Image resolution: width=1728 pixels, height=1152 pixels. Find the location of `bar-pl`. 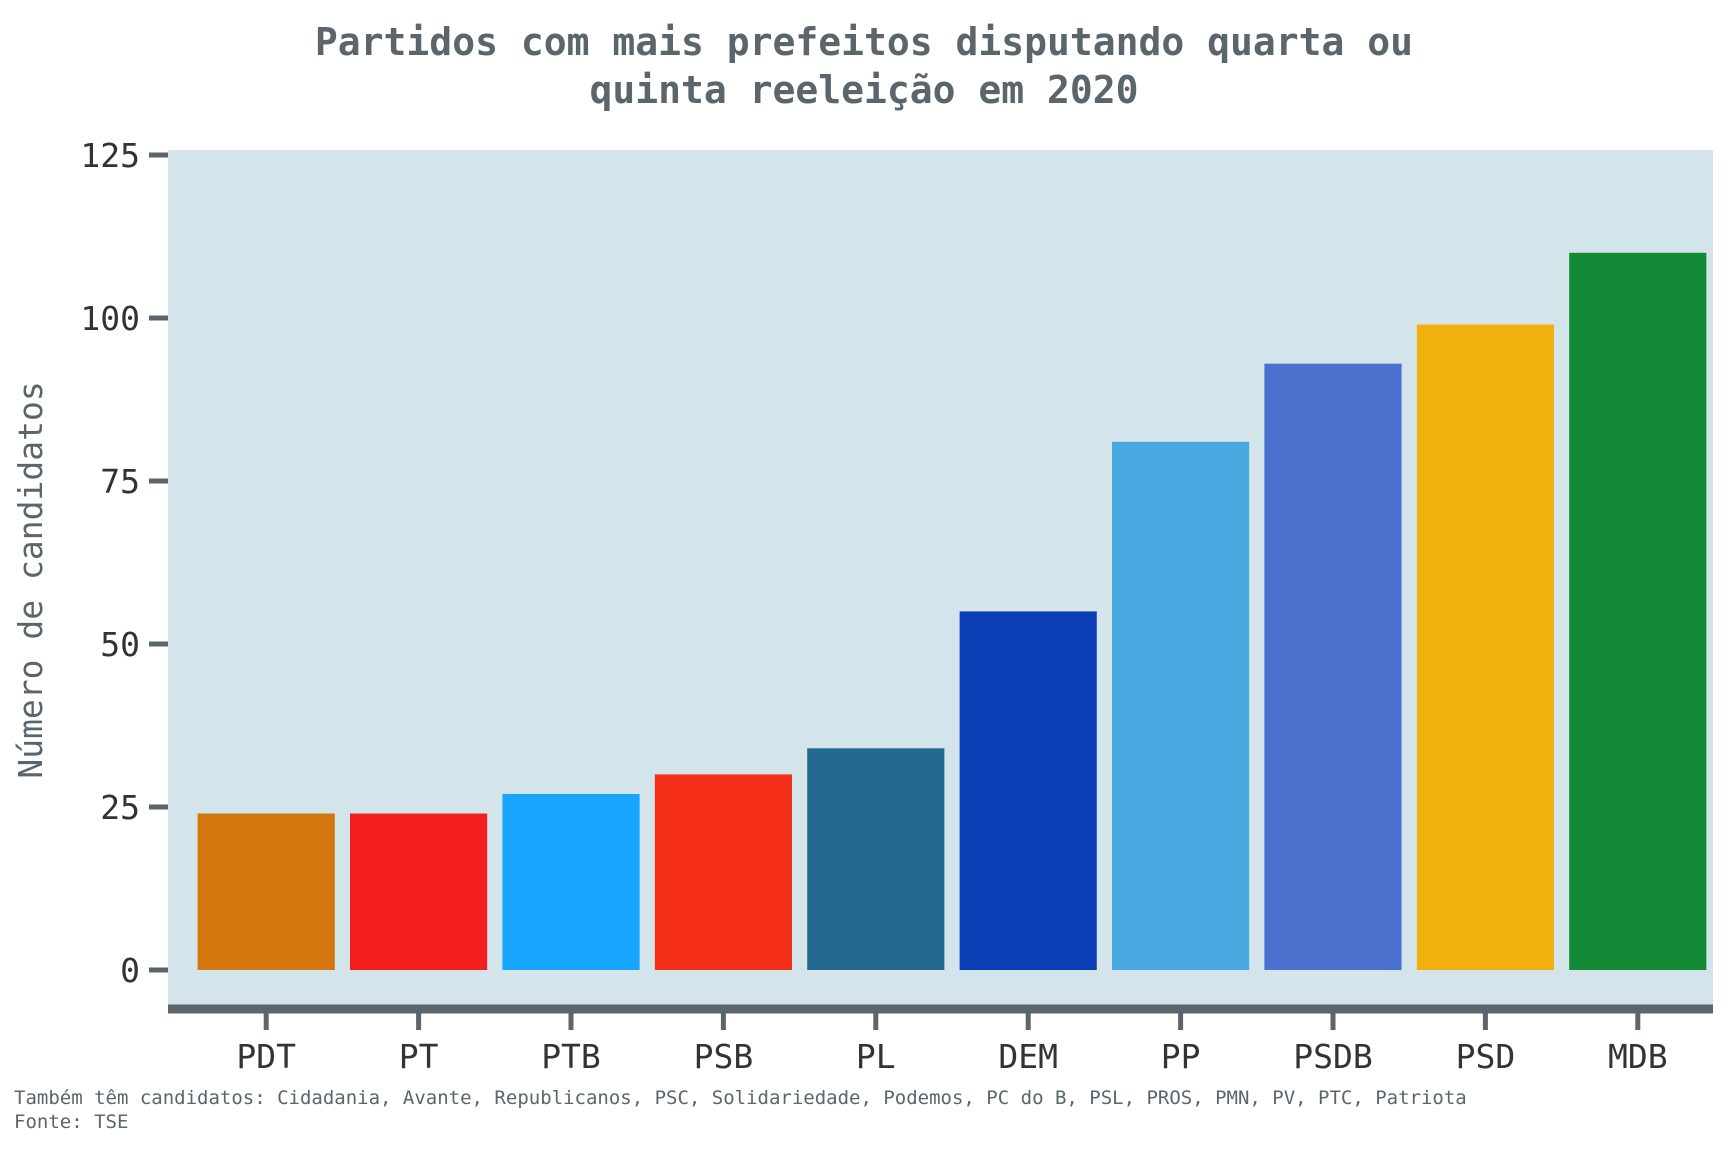

bar-pl is located at coordinates (876, 859).